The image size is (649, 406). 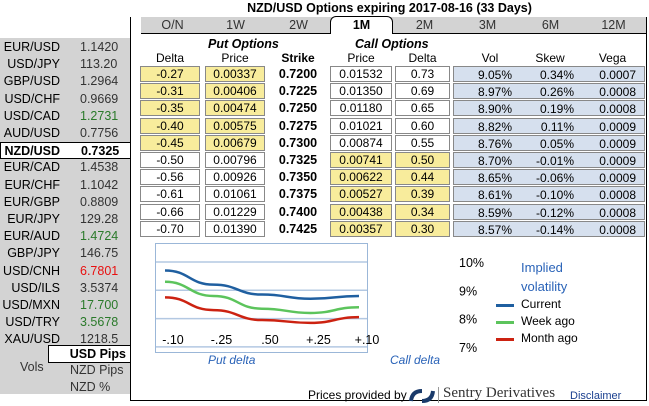 What do you see at coordinates (65, 116) in the screenshot?
I see `pair-usd-cad: USD/CAD 1.2731` at bounding box center [65, 116].